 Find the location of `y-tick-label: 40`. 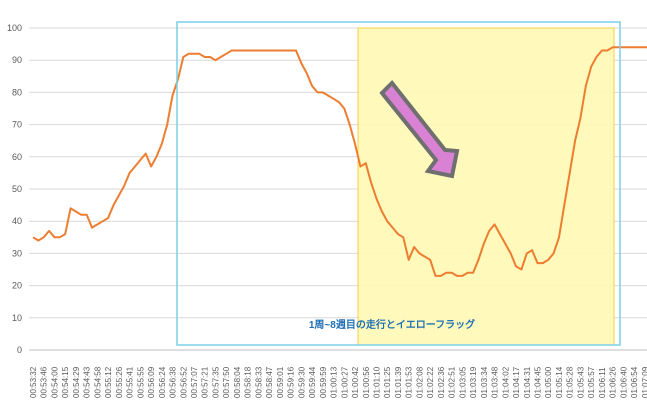

y-tick-label: 40 is located at coordinates (17, 221).